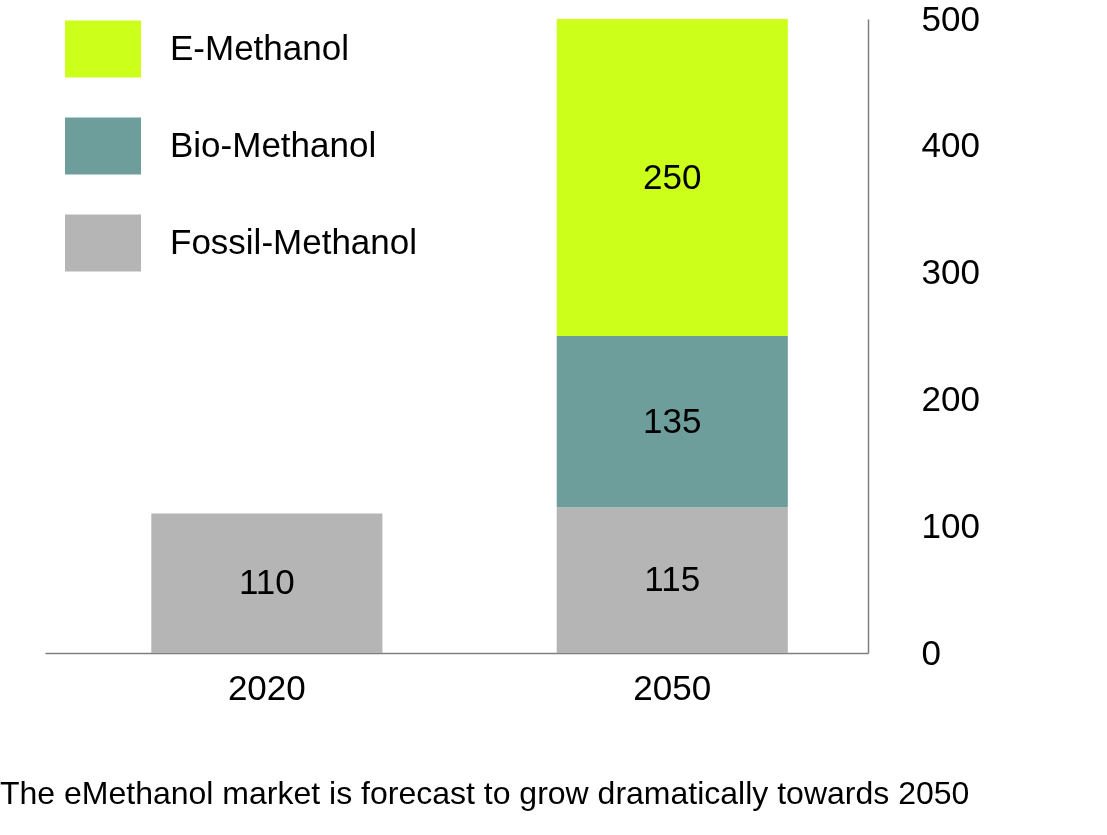 This screenshot has width=1107, height=835. What do you see at coordinates (485, 793) in the screenshot?
I see `text: The eMethanol market is forecast to grow dramatically towards 2050` at bounding box center [485, 793].